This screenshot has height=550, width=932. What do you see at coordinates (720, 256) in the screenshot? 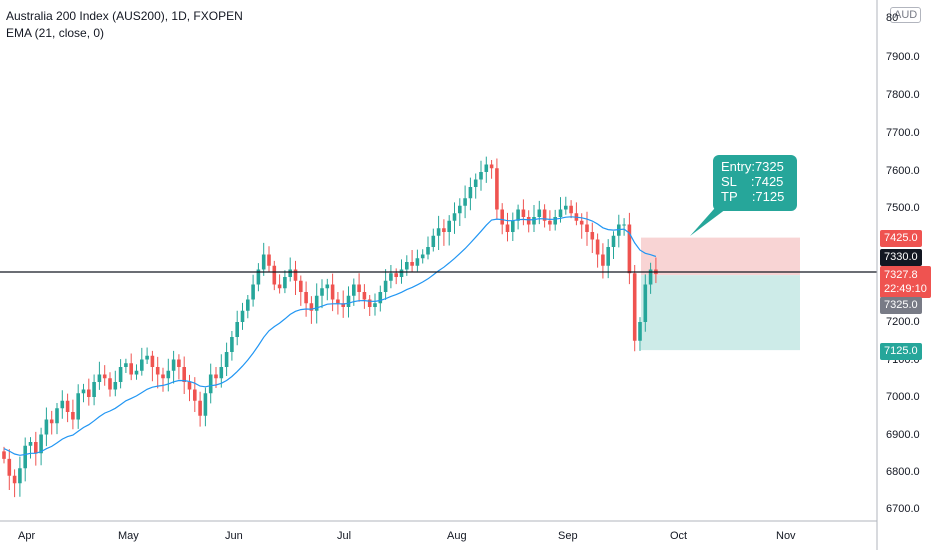
I see `stop-loss-zone` at bounding box center [720, 256].